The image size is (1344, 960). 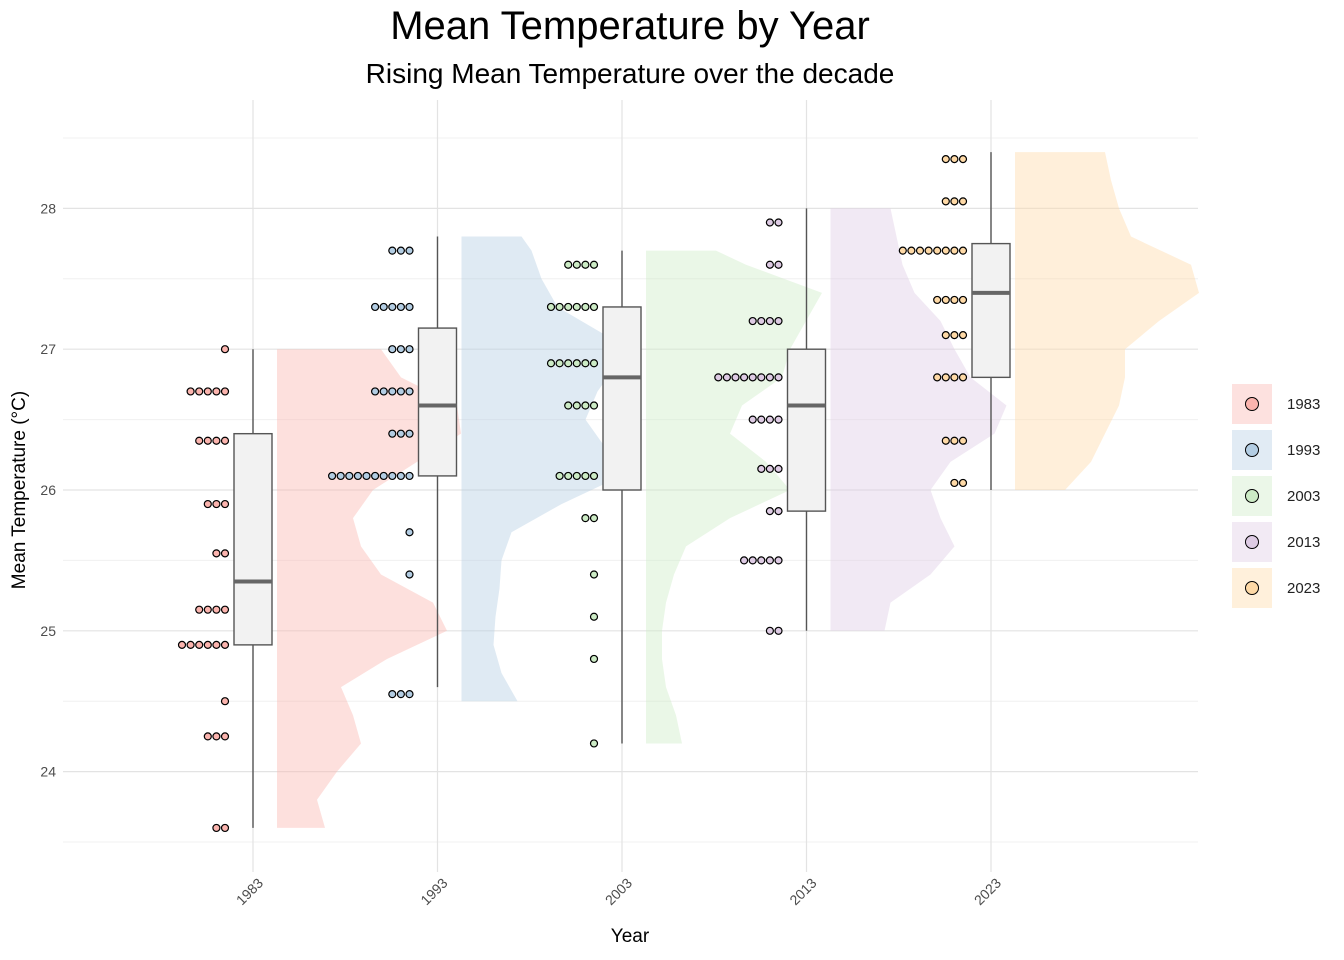 I want to click on y-tick-label: 24, so click(x=48, y=772).